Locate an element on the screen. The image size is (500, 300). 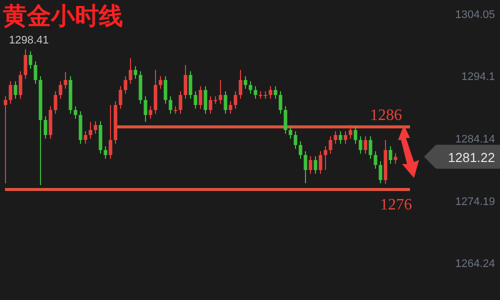
chart-title: 黄金小时线 is located at coordinates (62, 15).